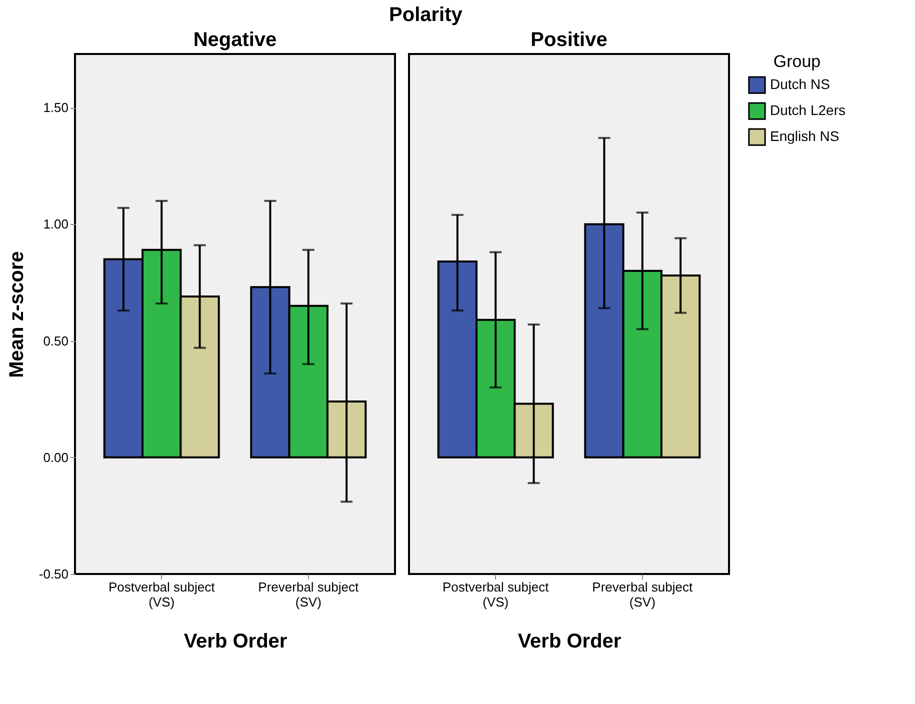 The width and height of the screenshot is (915, 704). What do you see at coordinates (17, 314) in the screenshot?
I see `y-axis-title: Mean z-score` at bounding box center [17, 314].